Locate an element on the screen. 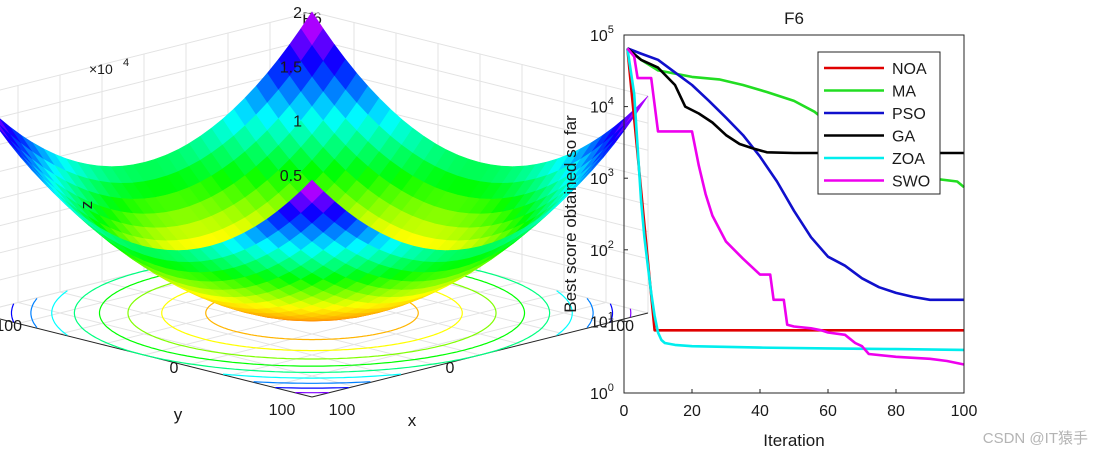 Image resolution: width=1094 pixels, height=453 pixels. legend-box is located at coordinates (879, 123).